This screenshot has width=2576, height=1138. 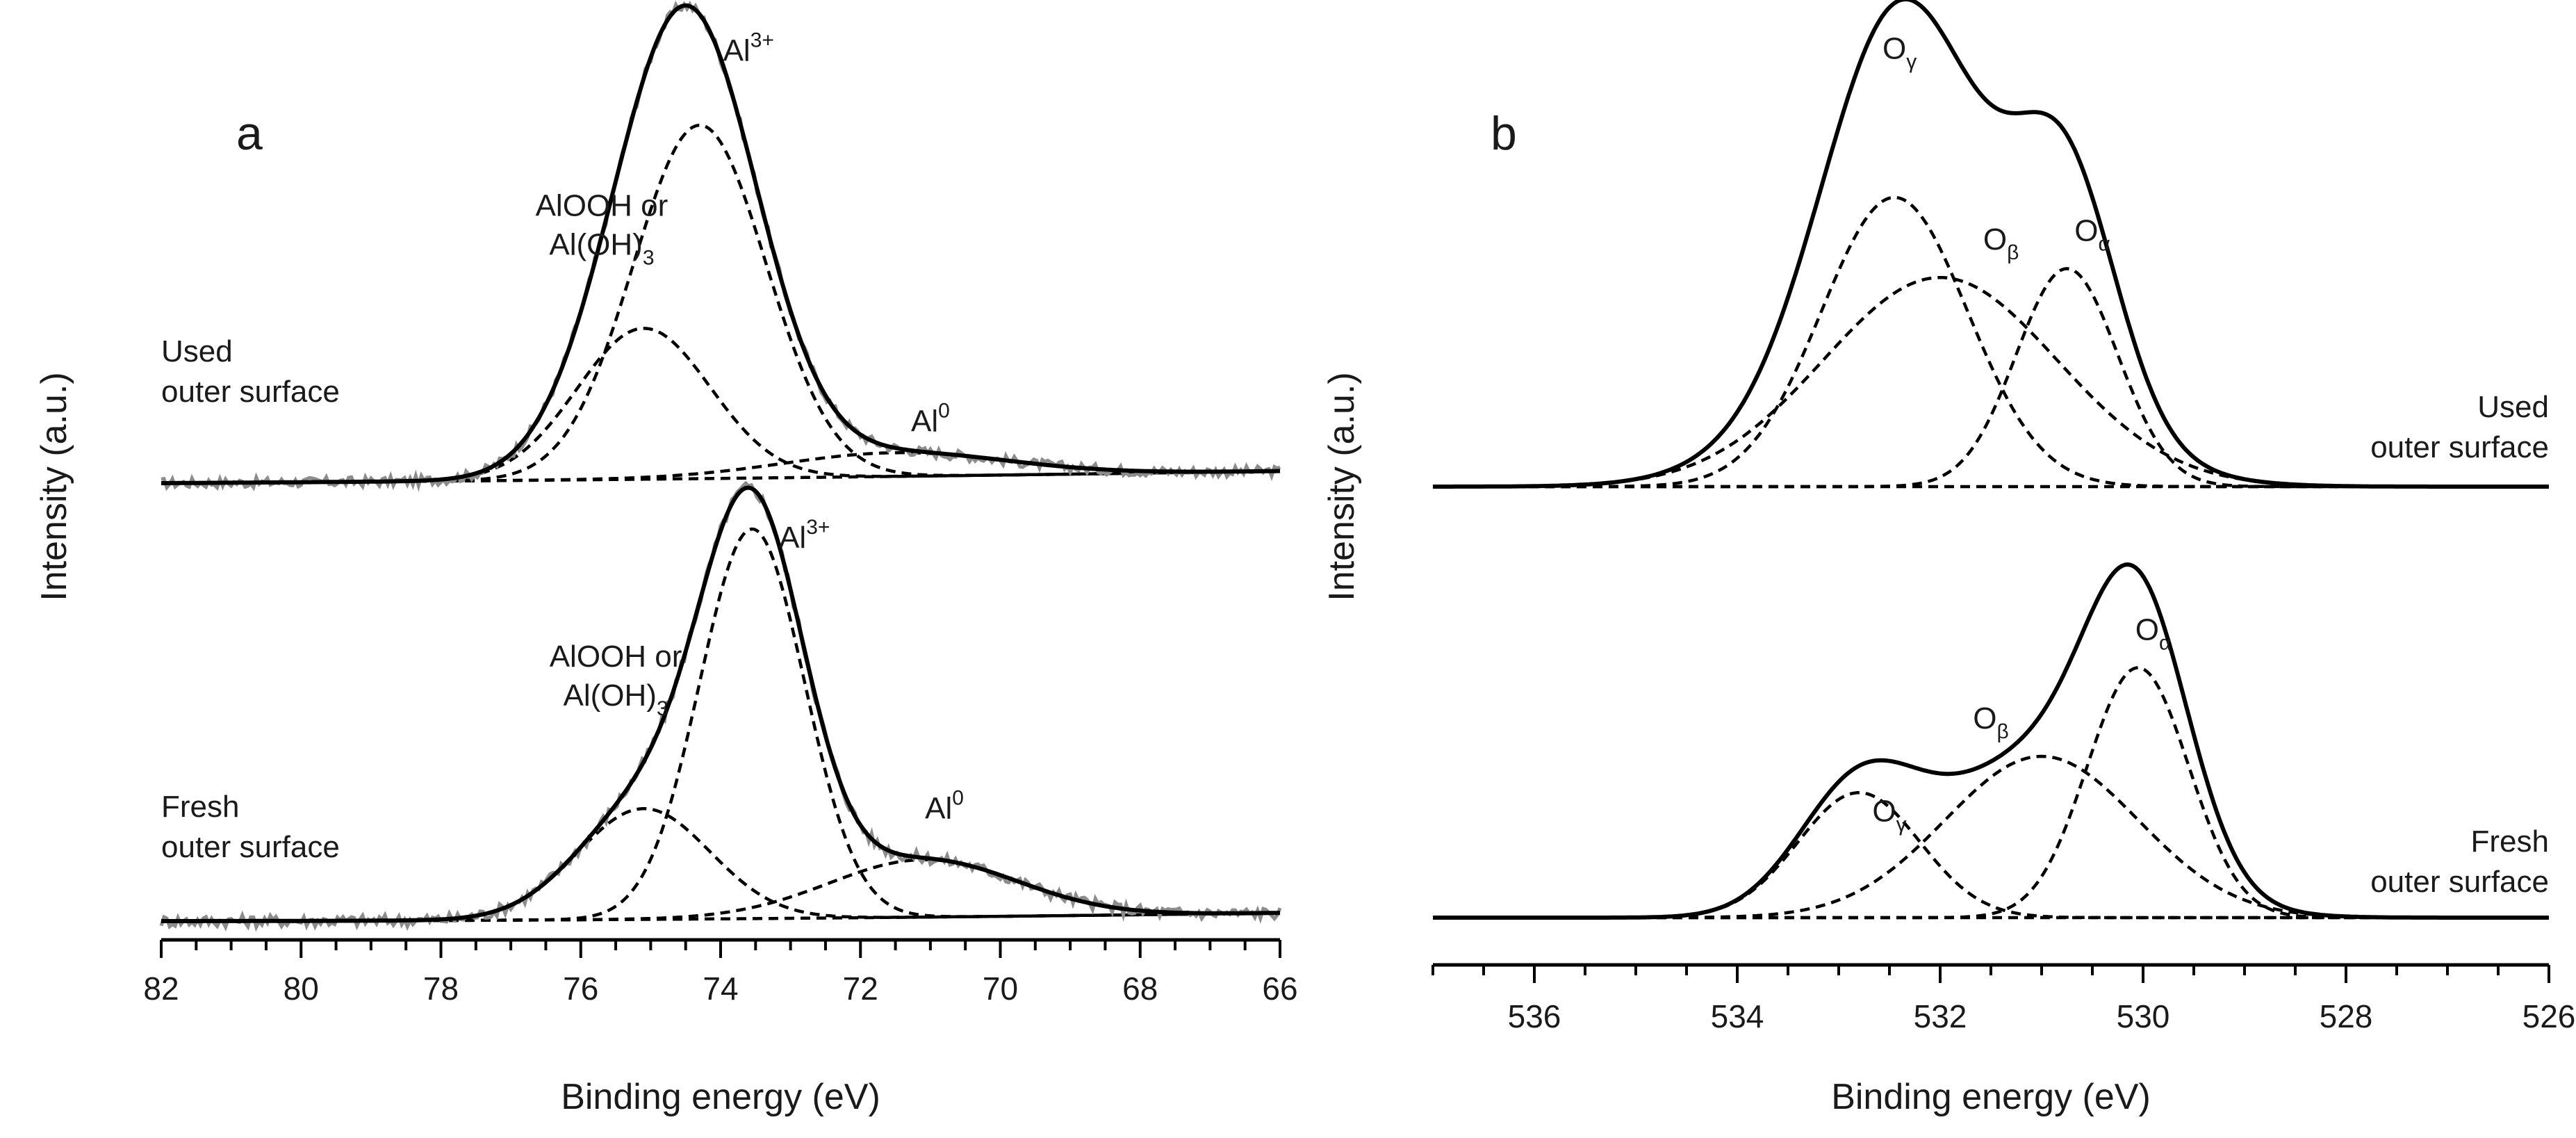 What do you see at coordinates (1504, 133) in the screenshot?
I see `panel-letter: b` at bounding box center [1504, 133].